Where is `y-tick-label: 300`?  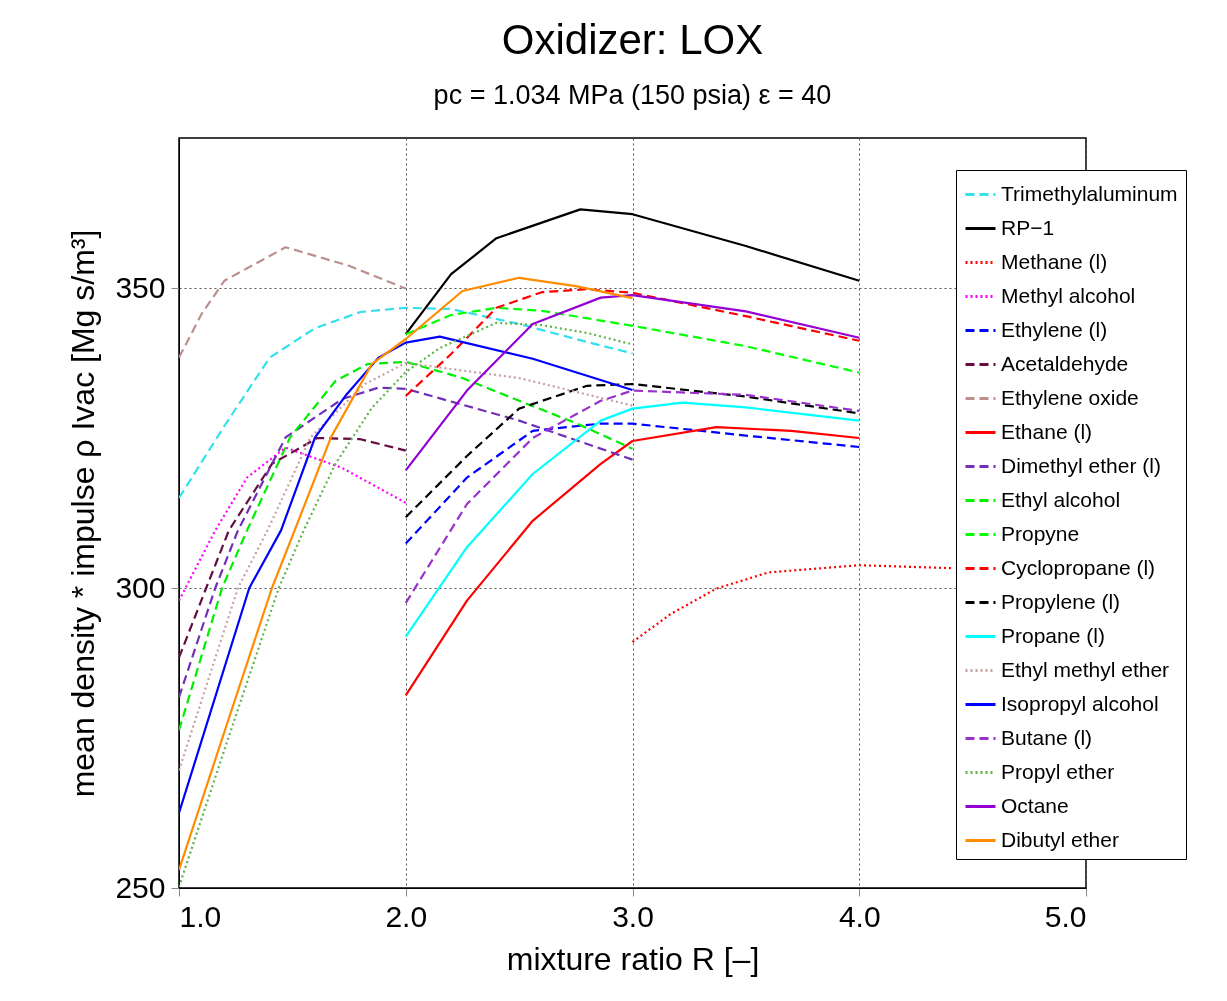
y-tick-label: 300 is located at coordinates (140, 587).